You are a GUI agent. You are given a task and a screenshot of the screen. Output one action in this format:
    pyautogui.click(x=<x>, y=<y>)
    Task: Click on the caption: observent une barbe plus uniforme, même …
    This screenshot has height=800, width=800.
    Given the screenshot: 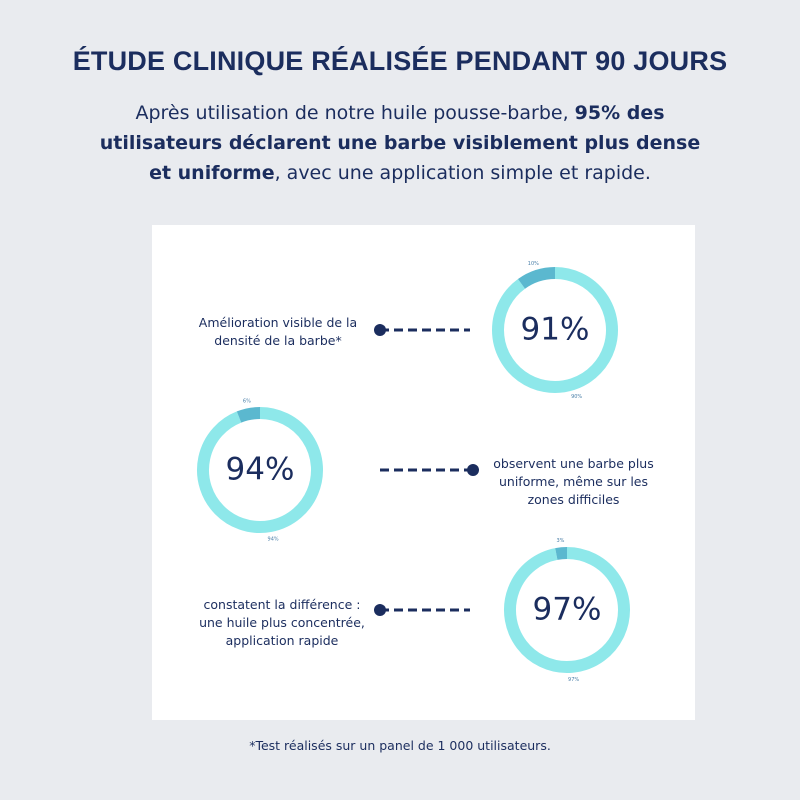 What is the action you would take?
    pyautogui.click(x=573, y=481)
    